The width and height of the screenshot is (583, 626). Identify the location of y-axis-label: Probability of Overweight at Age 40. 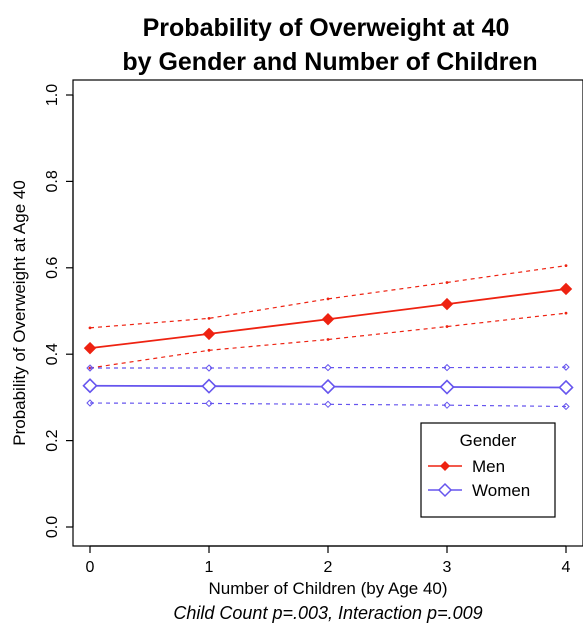
(19, 313).